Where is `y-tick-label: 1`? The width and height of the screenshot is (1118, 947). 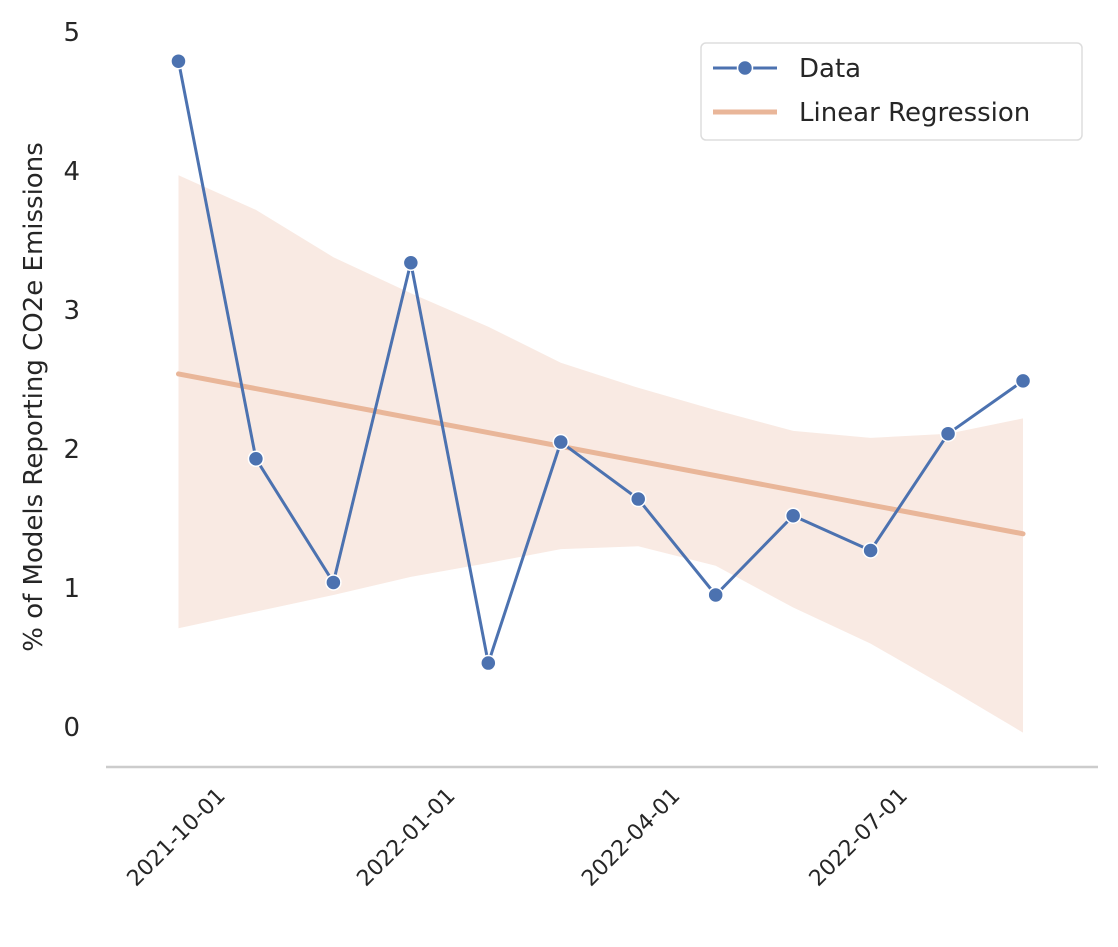 y-tick-label: 1 is located at coordinates (71, 589).